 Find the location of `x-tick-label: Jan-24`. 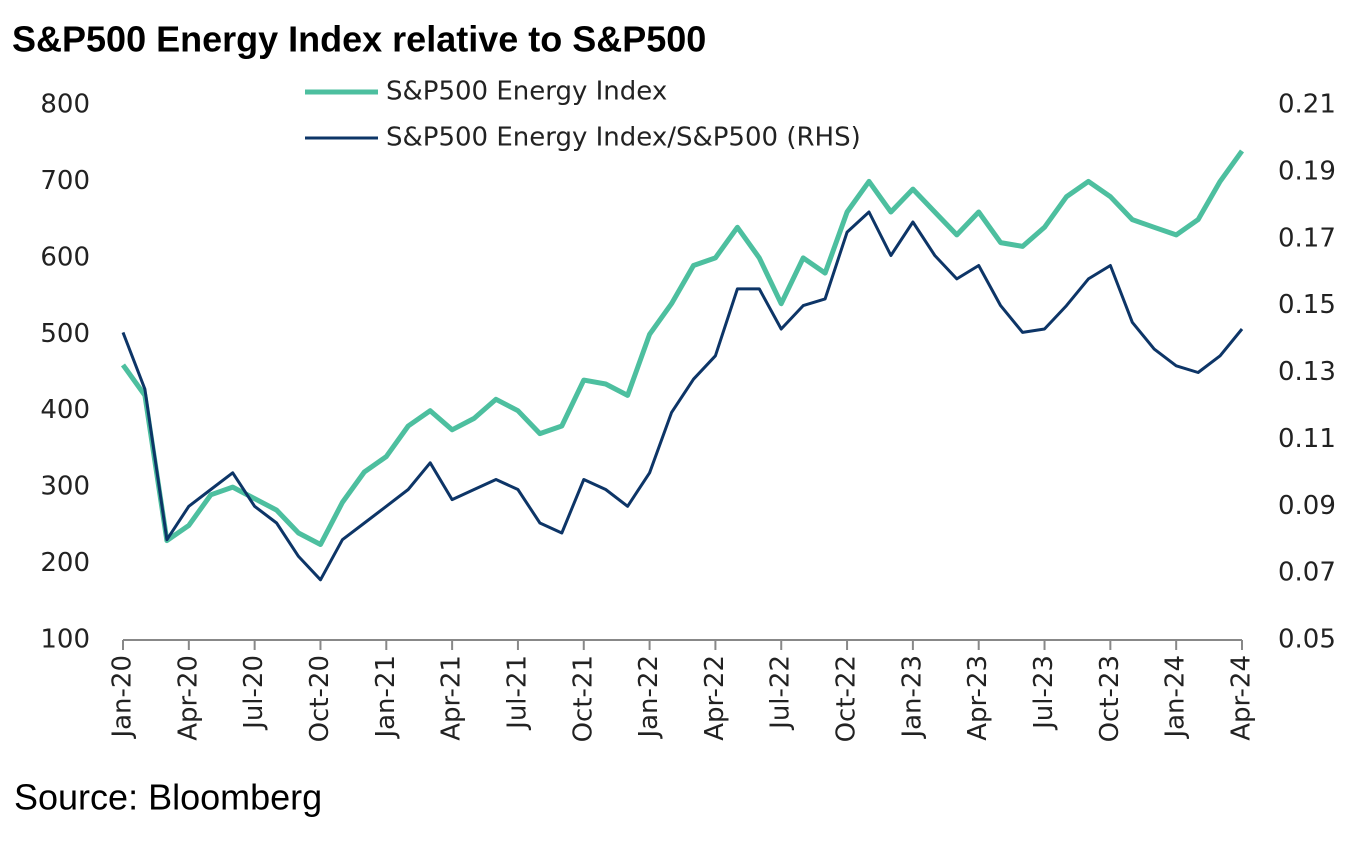

x-tick-label: Jan-24 is located at coordinates (1176, 697).